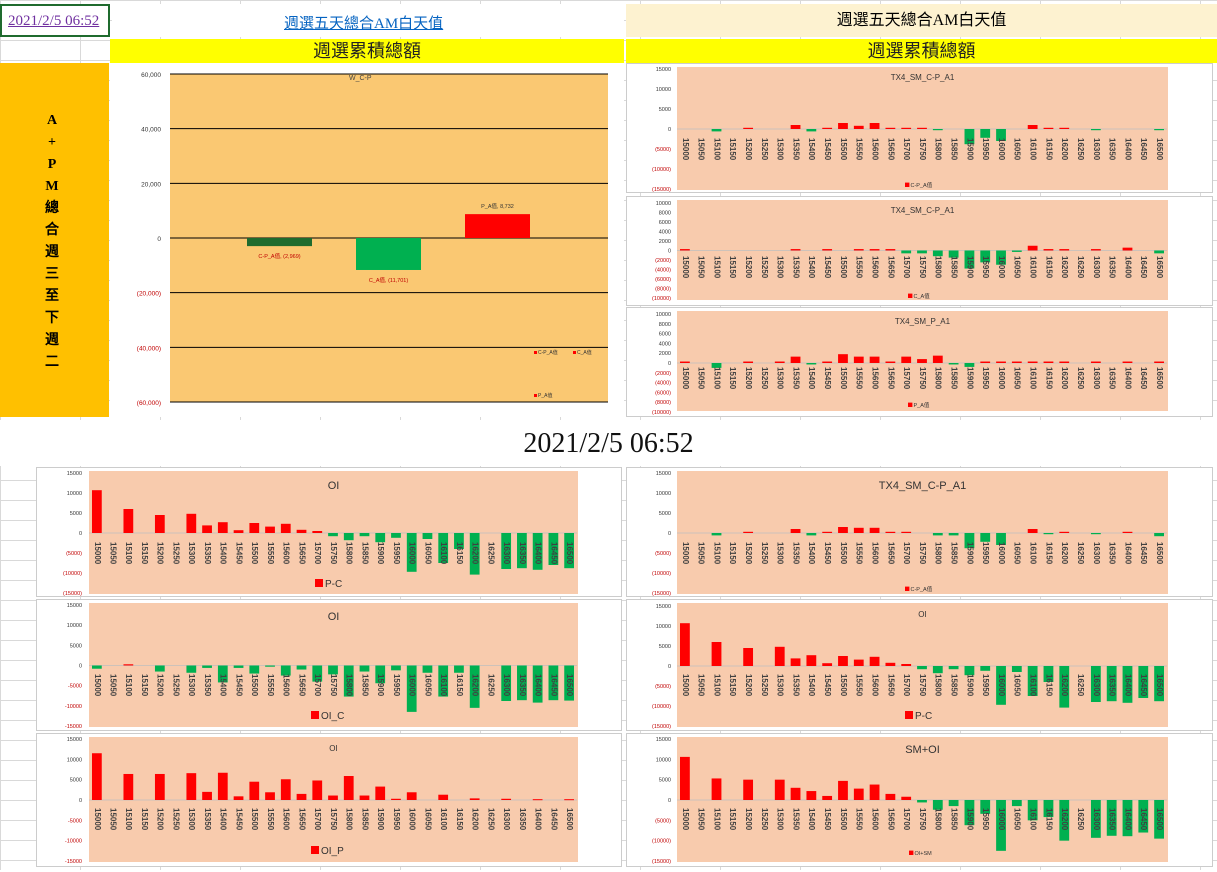  What do you see at coordinates (1064, 149) in the screenshot?
I see `x-tick-label: 16200` at bounding box center [1064, 149].